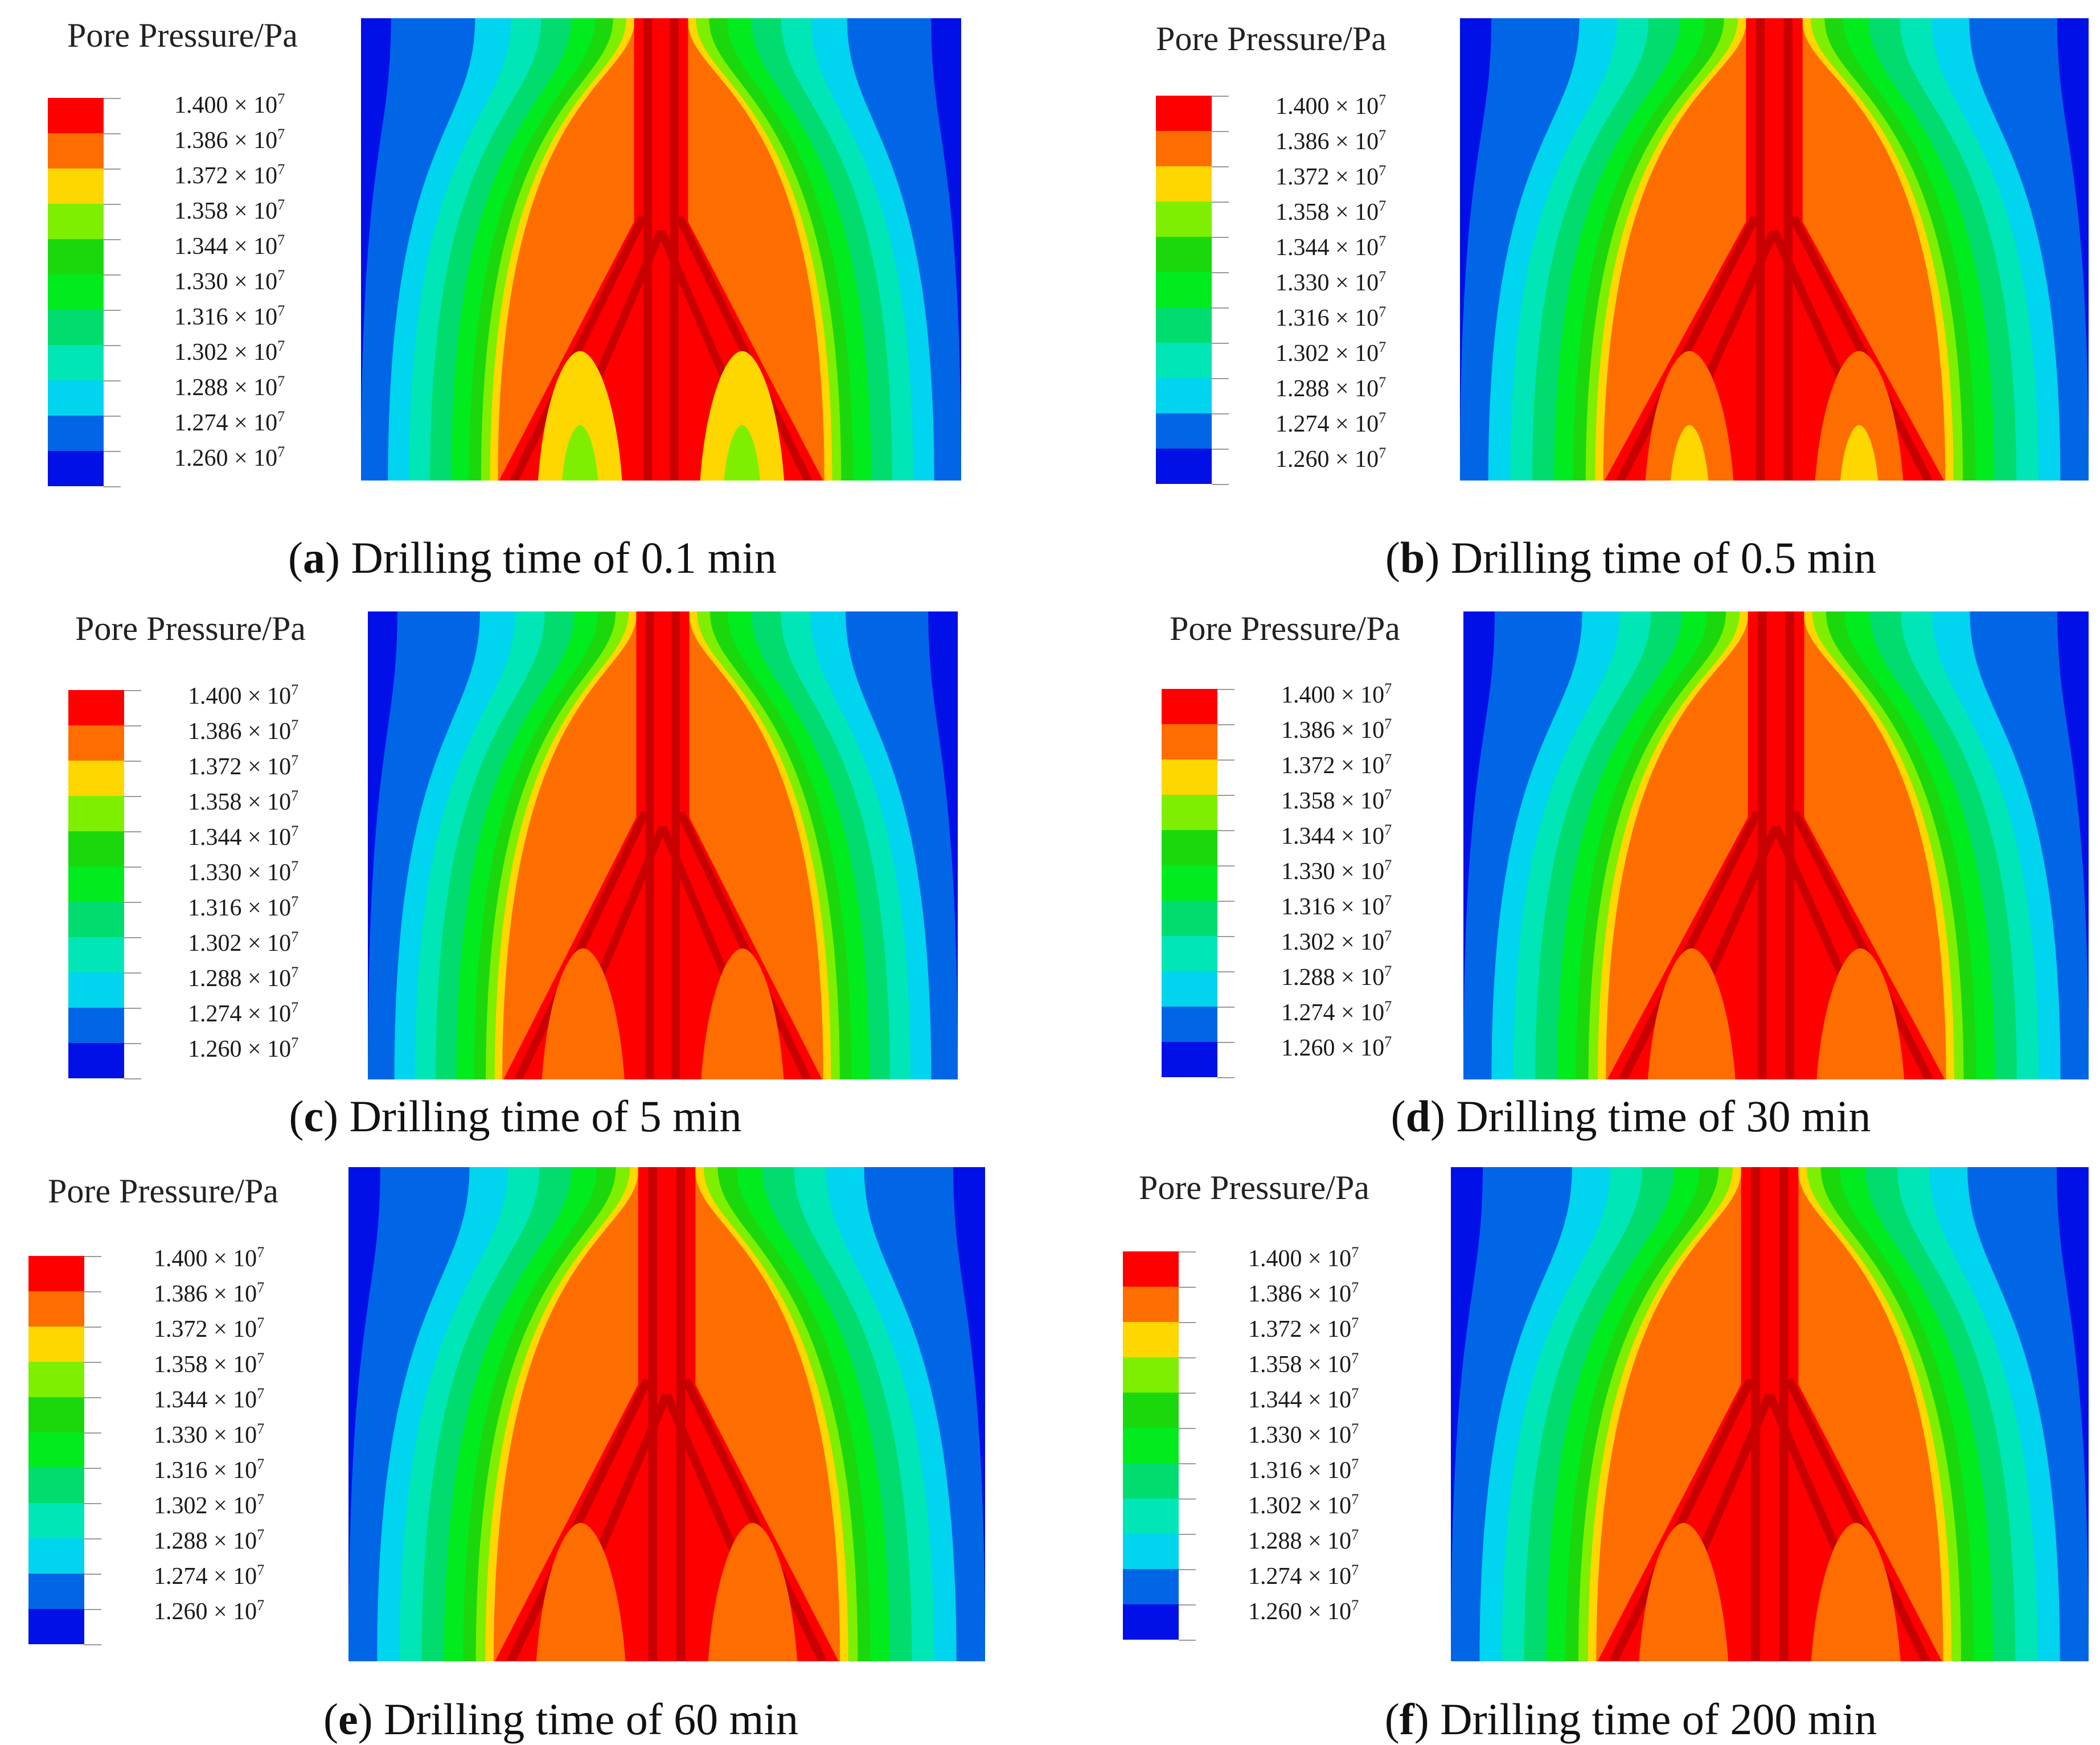 This screenshot has height=1745, width=2100. What do you see at coordinates (545, 1116) in the screenshot?
I see `caption-text: Drilling time of 5 min` at bounding box center [545, 1116].